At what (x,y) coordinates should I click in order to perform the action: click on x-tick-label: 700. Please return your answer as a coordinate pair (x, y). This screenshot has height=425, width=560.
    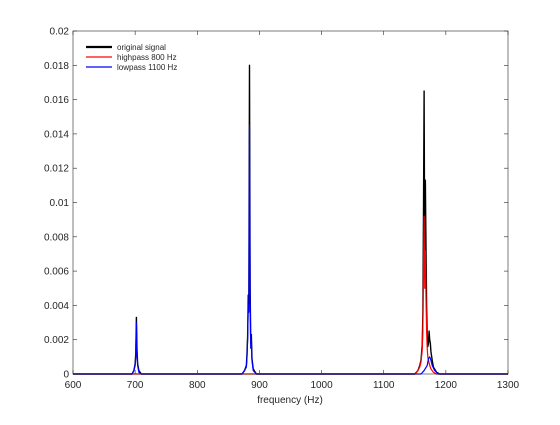
    Looking at the image, I should click on (135, 385).